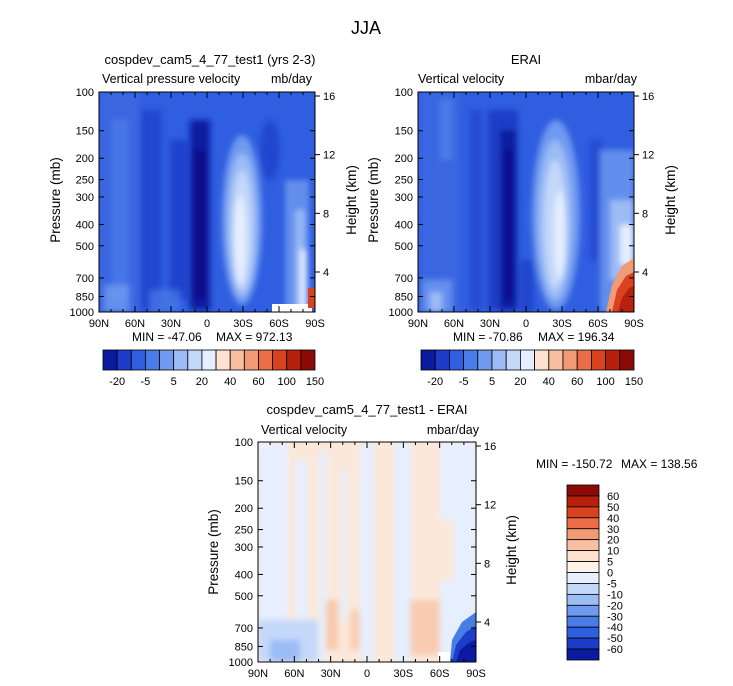 Image resolution: width=733 pixels, height=686 pixels. Describe the element at coordinates (85, 181) in the screenshot. I see `panel-model-ytick-label: 250` at that location.